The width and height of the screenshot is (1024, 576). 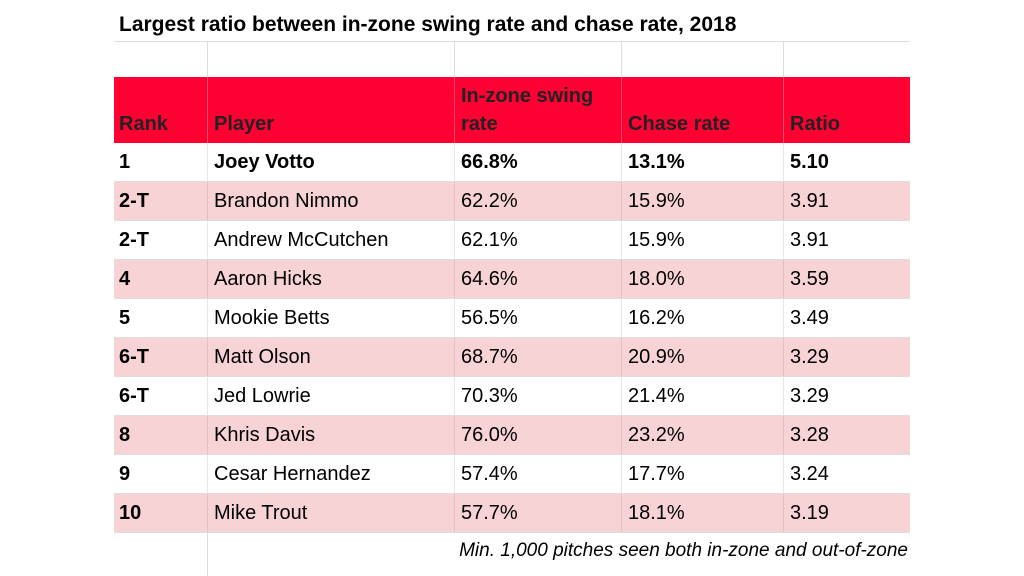 What do you see at coordinates (815, 124) in the screenshot?
I see `header-ratio: Ratio` at bounding box center [815, 124].